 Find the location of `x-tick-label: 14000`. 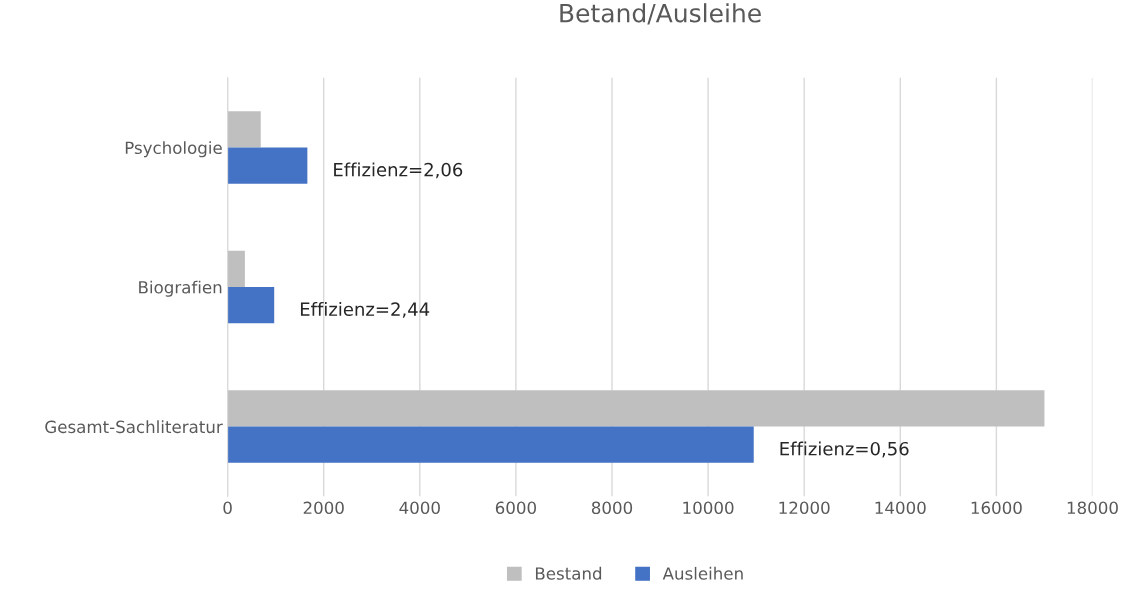

x-tick-label: 14000 is located at coordinates (900, 508).